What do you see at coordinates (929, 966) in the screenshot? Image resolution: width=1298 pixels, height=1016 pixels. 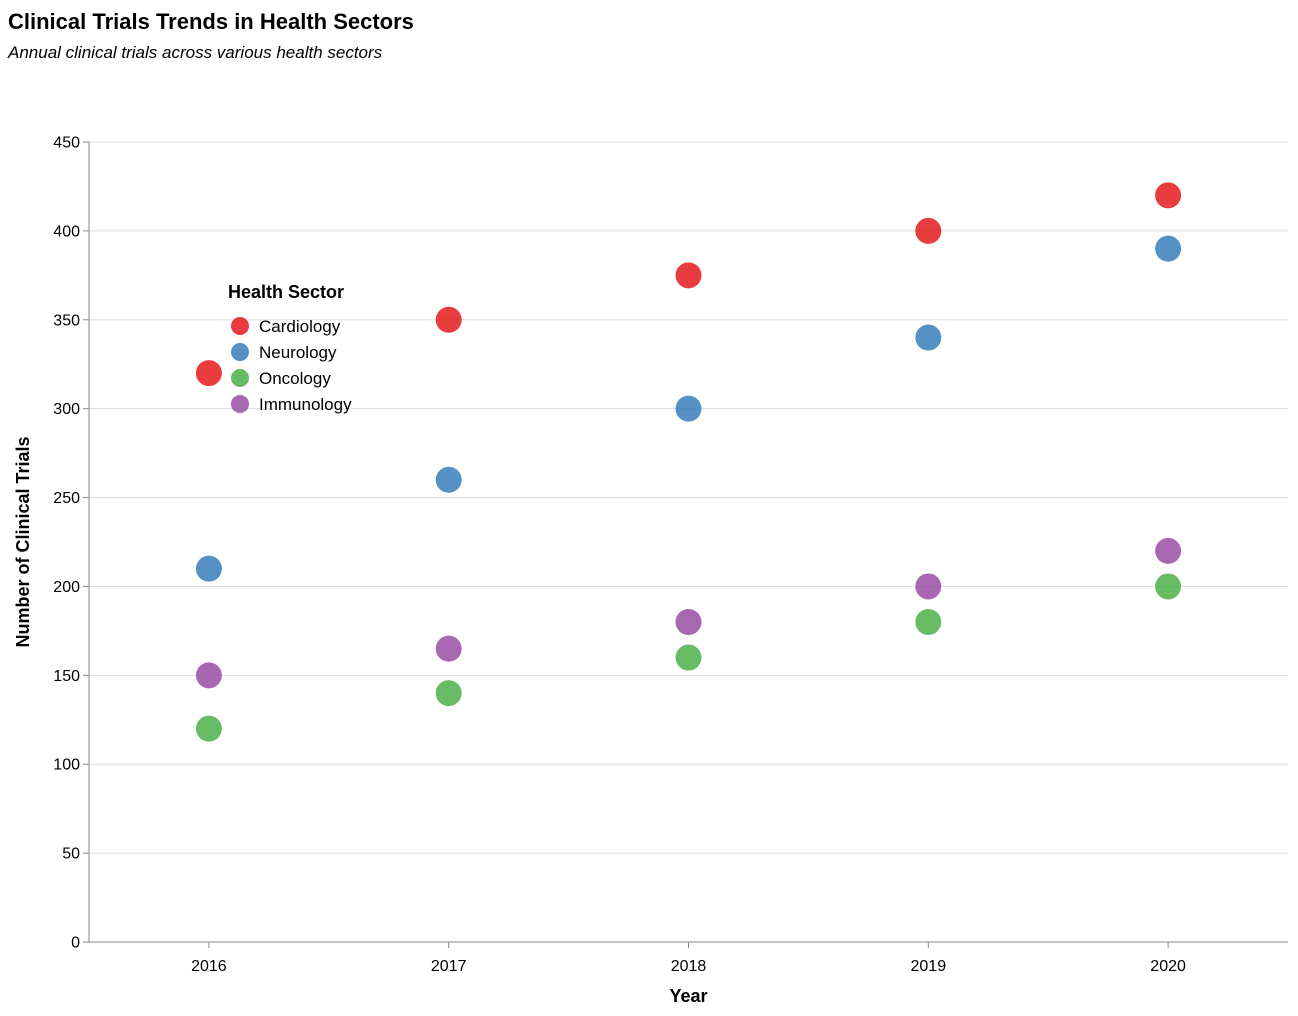 I see `x-tick-label: 2019` at bounding box center [929, 966].